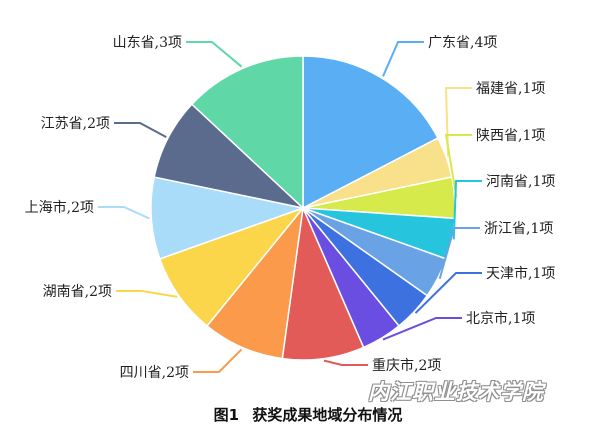 This screenshot has height=437, width=616. What do you see at coordinates (520, 273) in the screenshot?
I see `slice-label: 天津市,1项` at bounding box center [520, 273].